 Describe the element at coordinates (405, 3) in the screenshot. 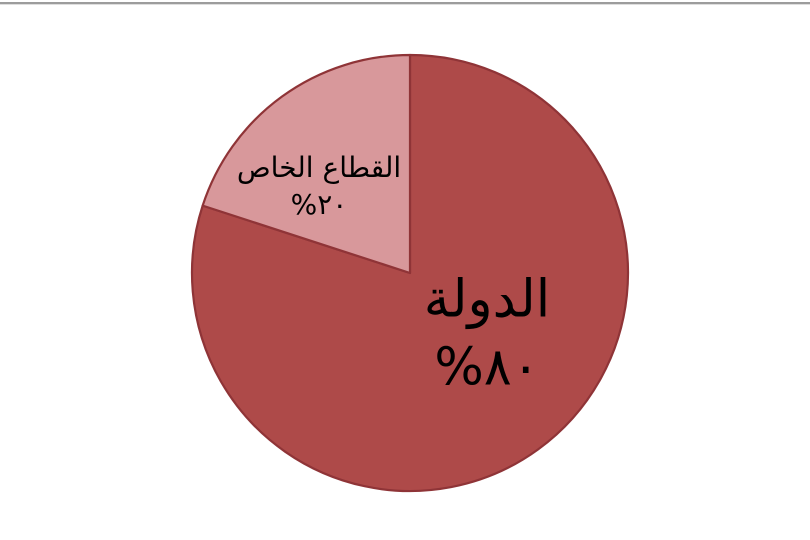

I see `top-border-line` at that location.